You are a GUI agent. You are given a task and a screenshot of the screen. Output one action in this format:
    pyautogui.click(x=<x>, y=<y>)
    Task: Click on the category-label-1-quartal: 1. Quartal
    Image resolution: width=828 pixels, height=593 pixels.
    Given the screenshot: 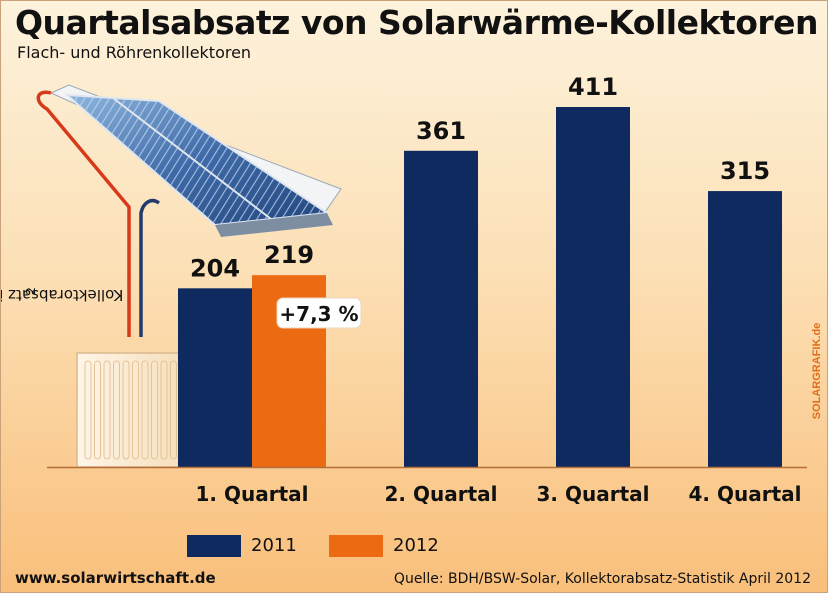 What is the action you would take?
    pyautogui.click(x=252, y=494)
    